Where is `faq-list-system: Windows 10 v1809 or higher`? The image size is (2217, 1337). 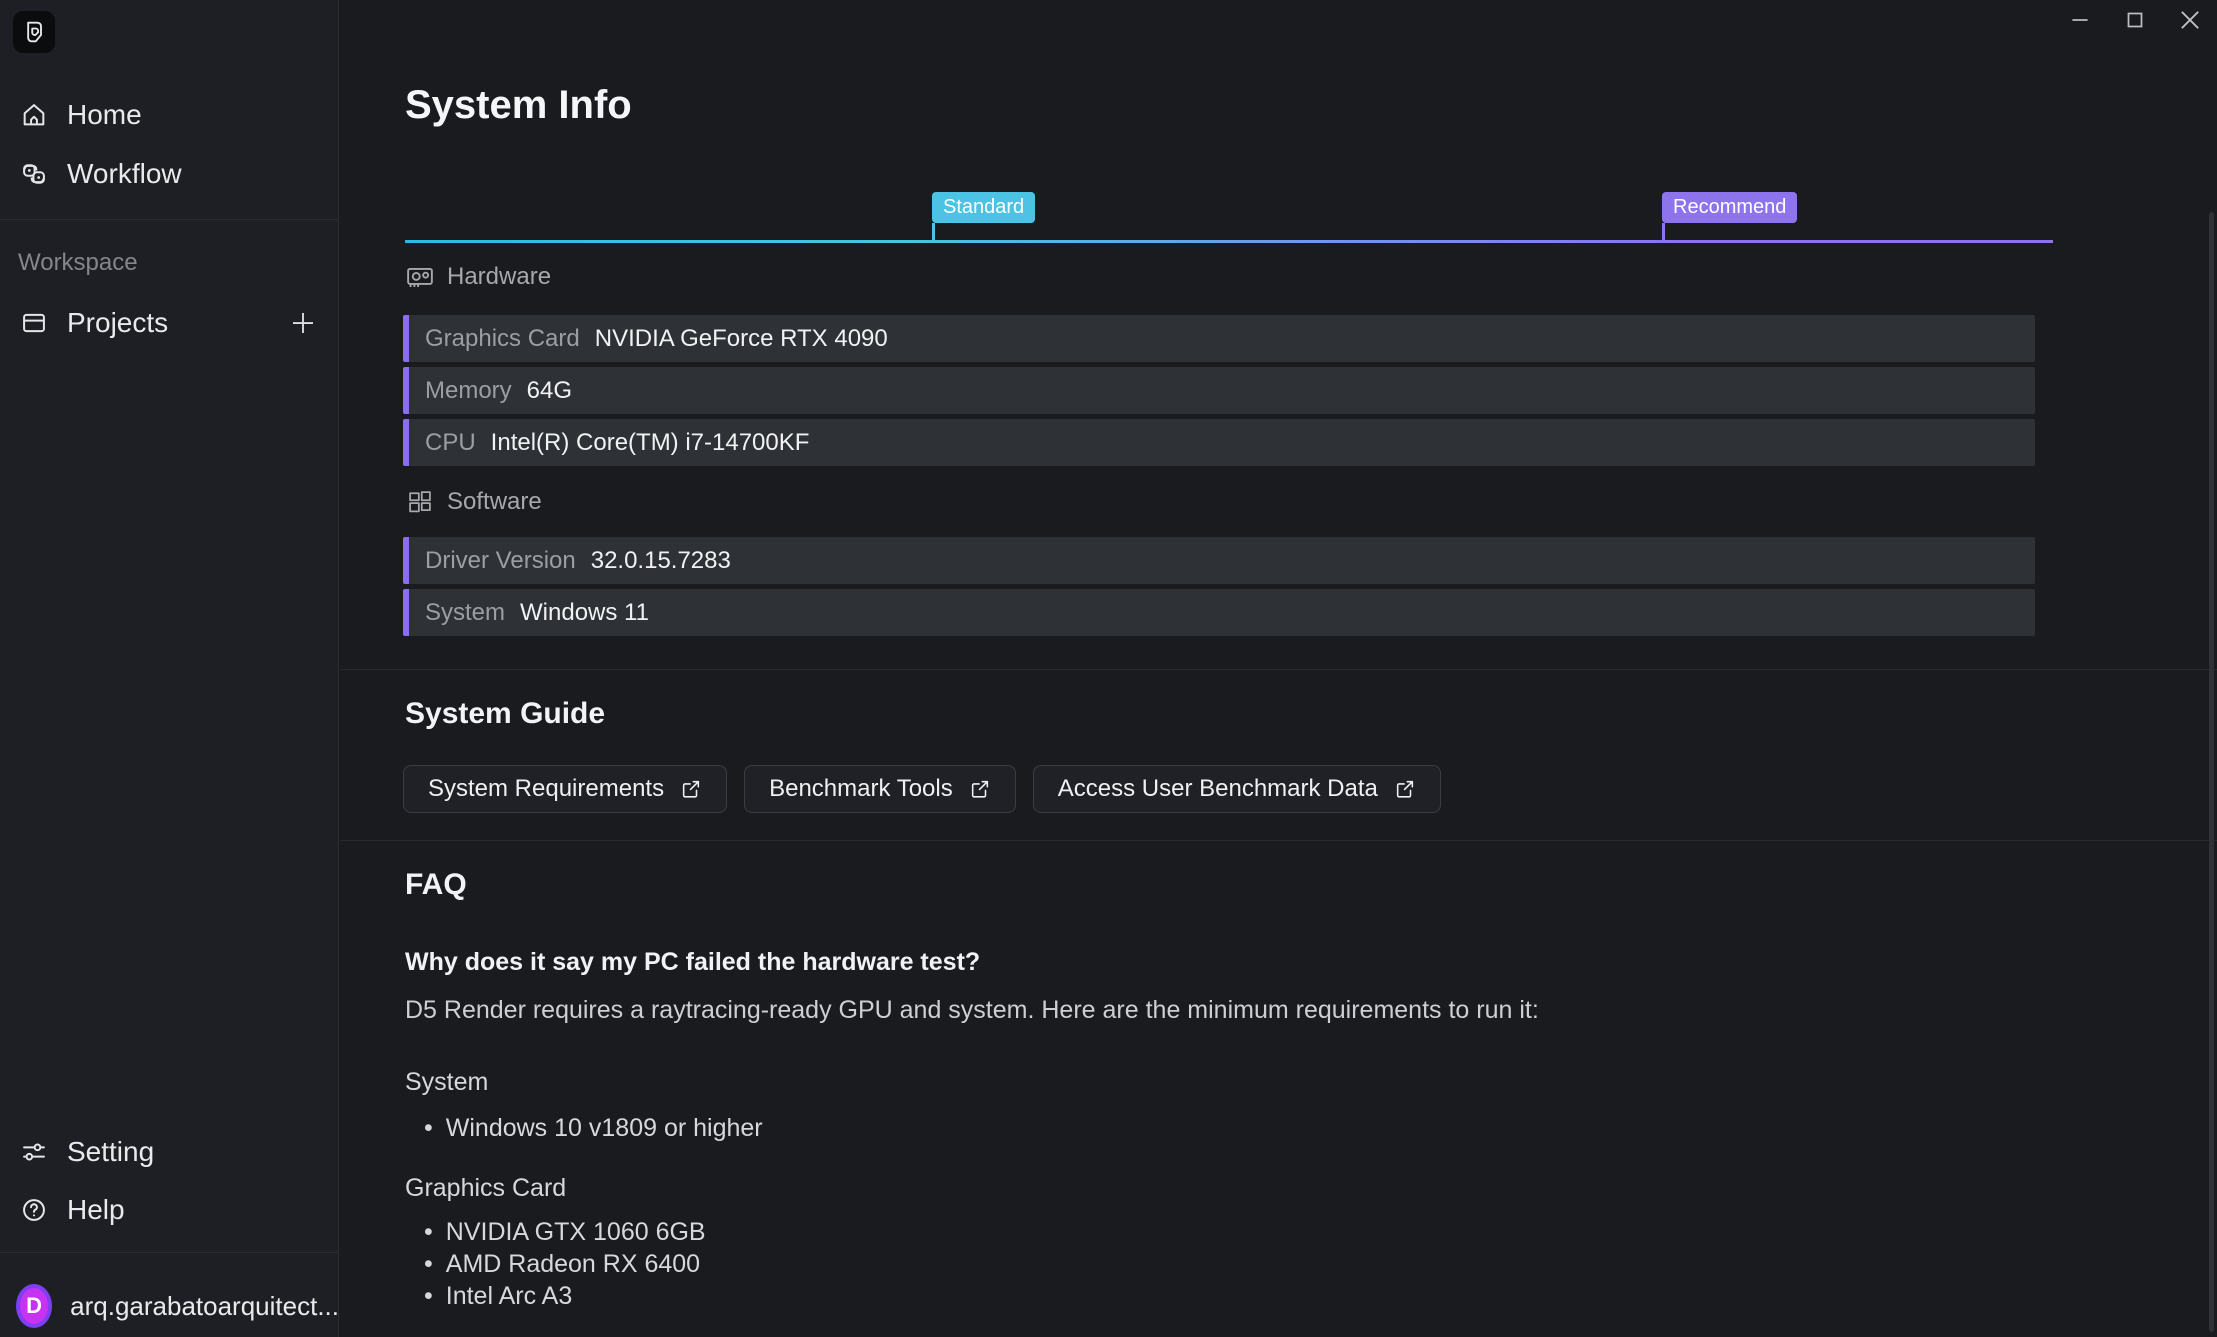
faq-list-system: Windows 10 v1809 or higher is located at coordinates (593, 1128).